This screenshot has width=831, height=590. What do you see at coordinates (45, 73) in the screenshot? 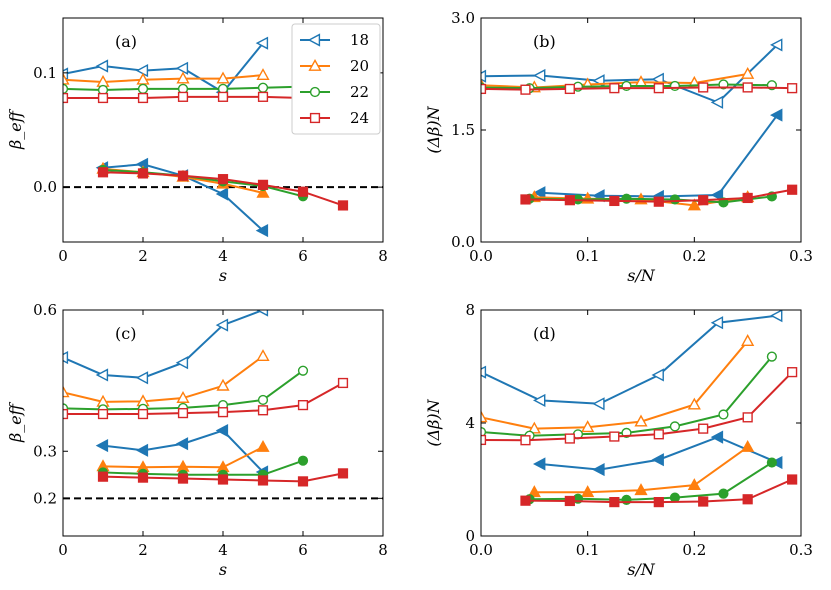
I see `y-tick-label: 0.1` at bounding box center [45, 73].